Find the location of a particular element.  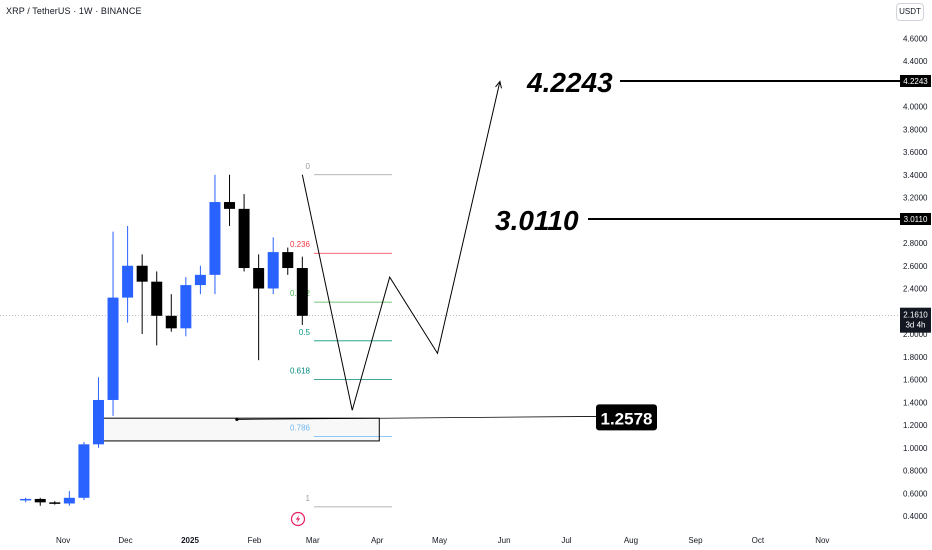

y-axis-tick-label: 1.2000 is located at coordinates (915, 425).